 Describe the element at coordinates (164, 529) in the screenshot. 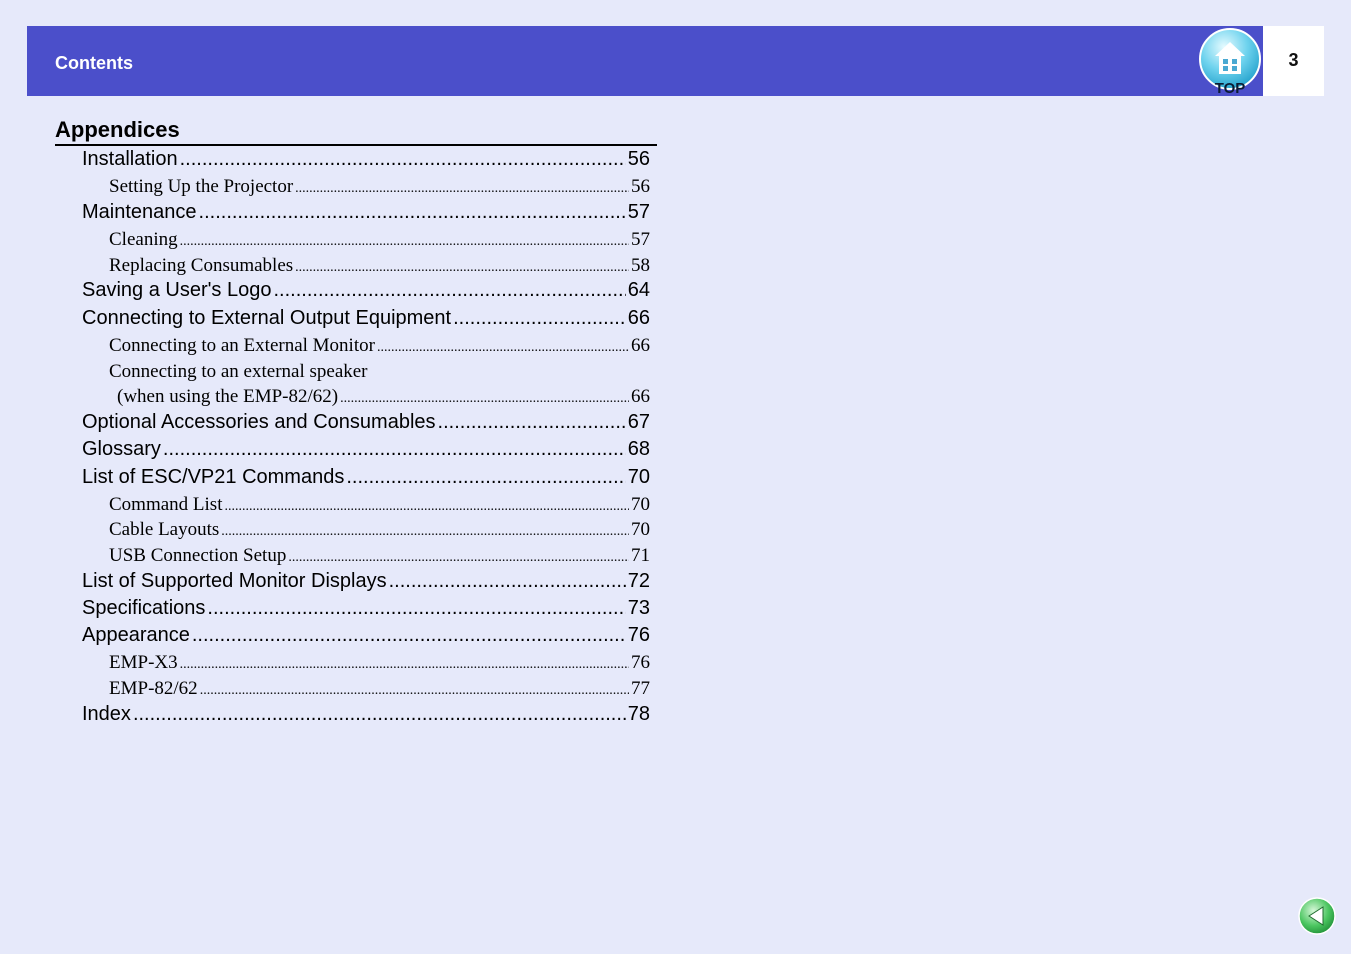

I see `toc-entry-label: Cable Layouts` at that location.